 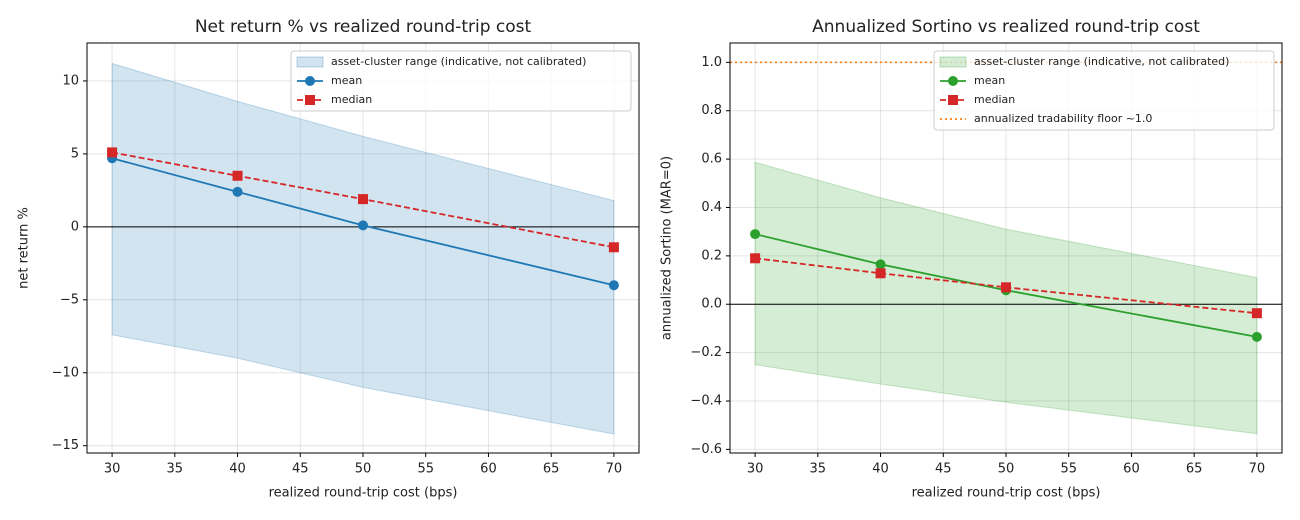 I want to click on y-tick-label: −15, so click(x=65, y=445).